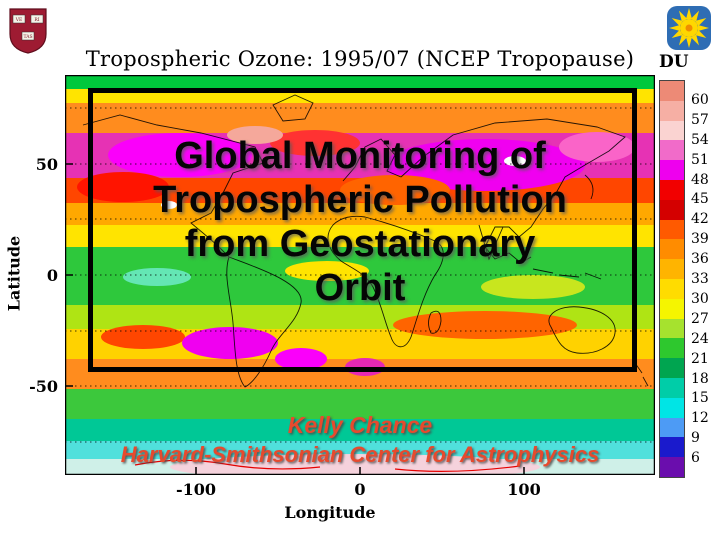  Describe the element at coordinates (700, 279) in the screenshot. I see `colorbar-tick-label: 33` at that location.